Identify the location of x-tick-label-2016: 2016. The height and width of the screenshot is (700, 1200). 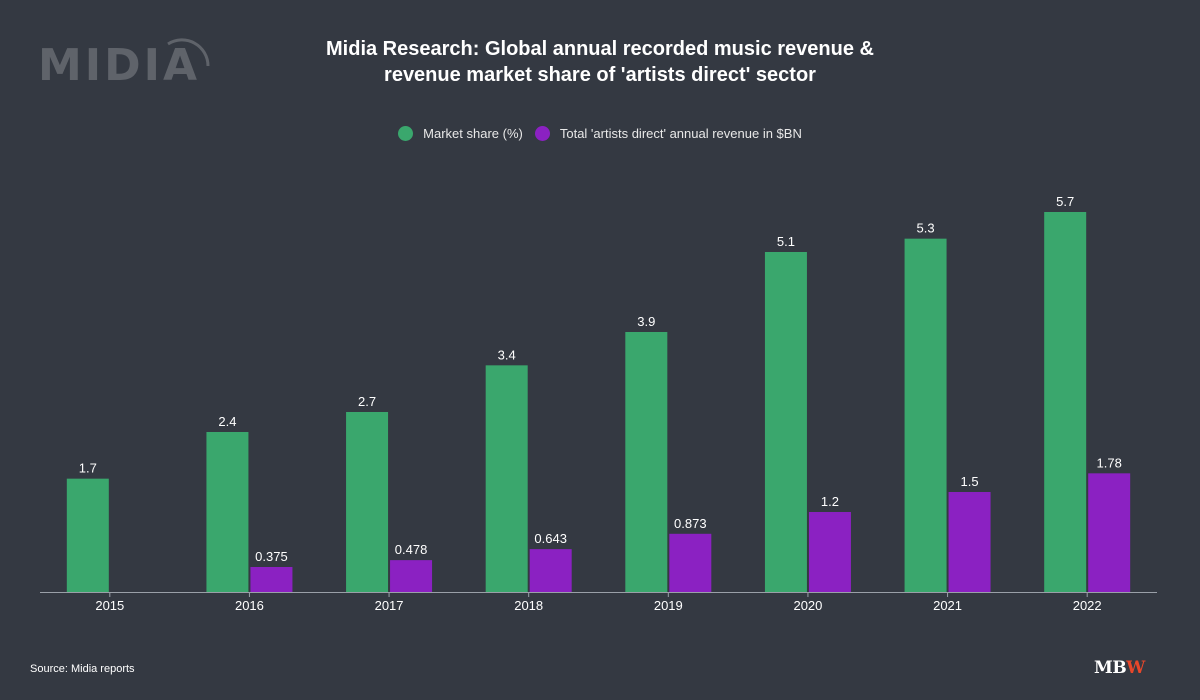
(249, 605).